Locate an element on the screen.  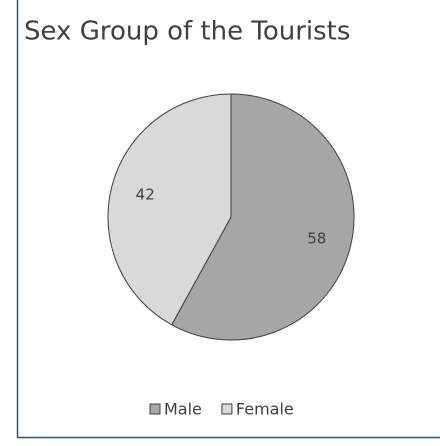
legend-label: Male is located at coordinates (183, 409).